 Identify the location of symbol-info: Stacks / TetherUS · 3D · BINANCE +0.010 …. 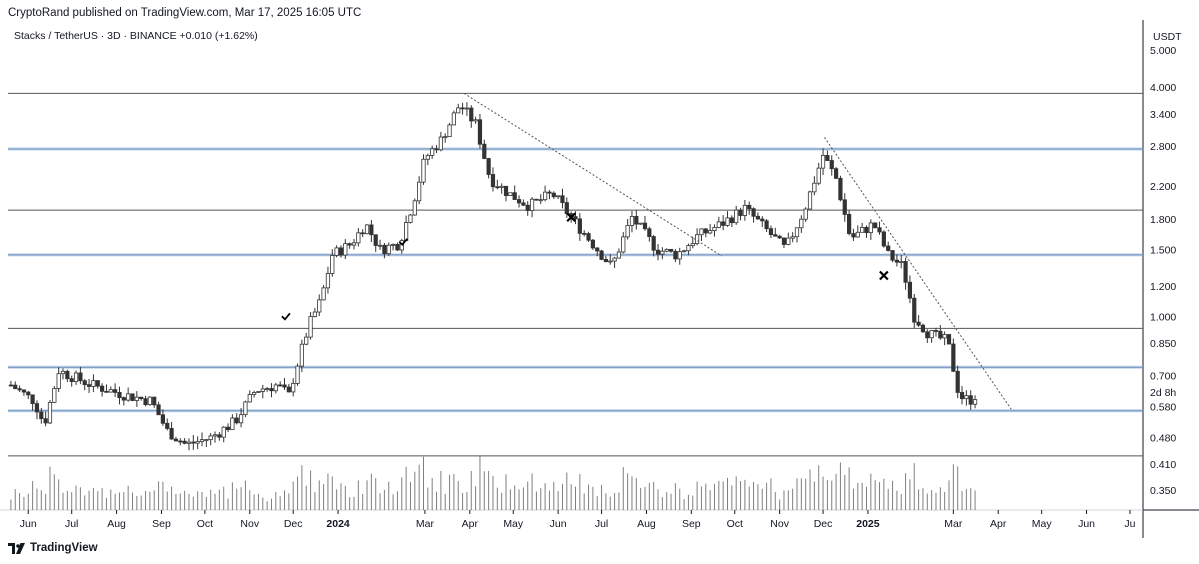
(136, 36).